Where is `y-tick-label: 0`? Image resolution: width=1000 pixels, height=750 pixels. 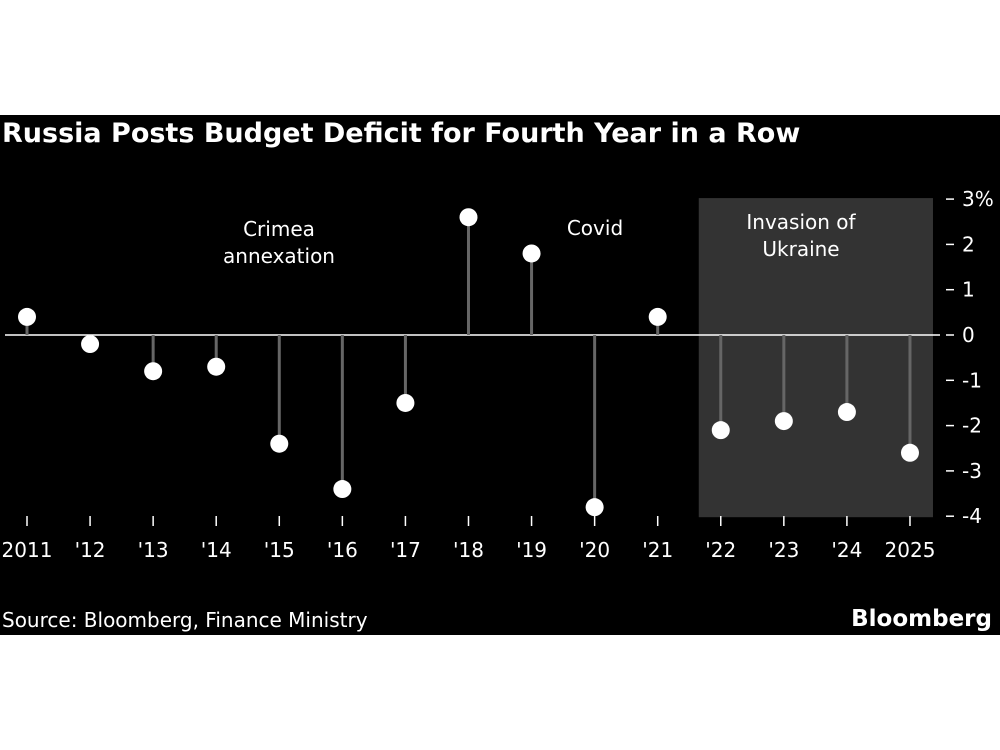 y-tick-label: 0 is located at coordinates (968, 335).